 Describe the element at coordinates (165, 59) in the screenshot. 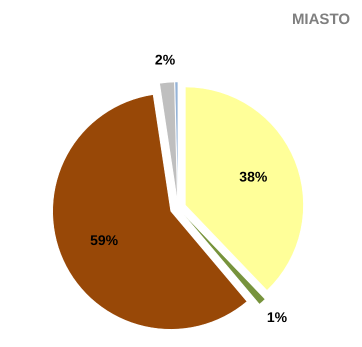

I see `data-label: 2%` at that location.